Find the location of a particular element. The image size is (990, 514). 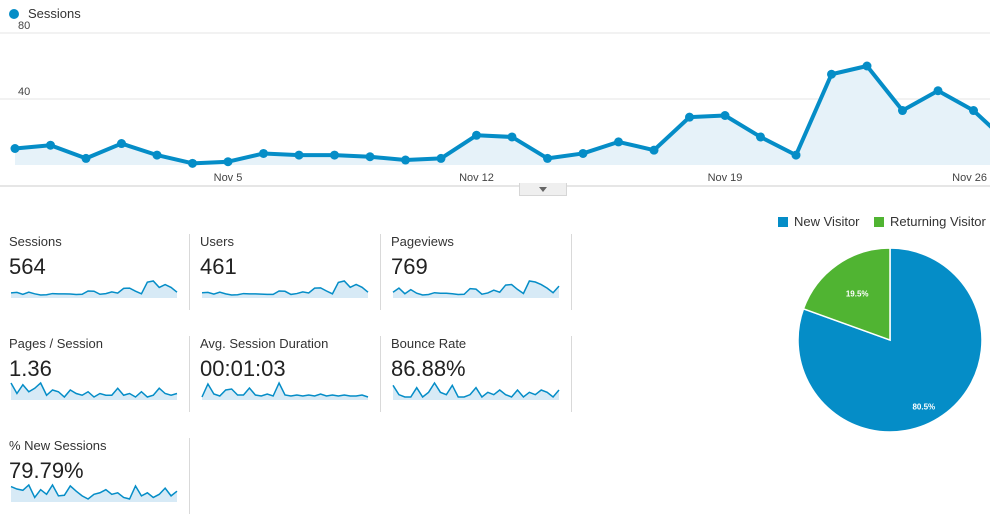

x-tick-label: Nov 12 is located at coordinates (476, 178).